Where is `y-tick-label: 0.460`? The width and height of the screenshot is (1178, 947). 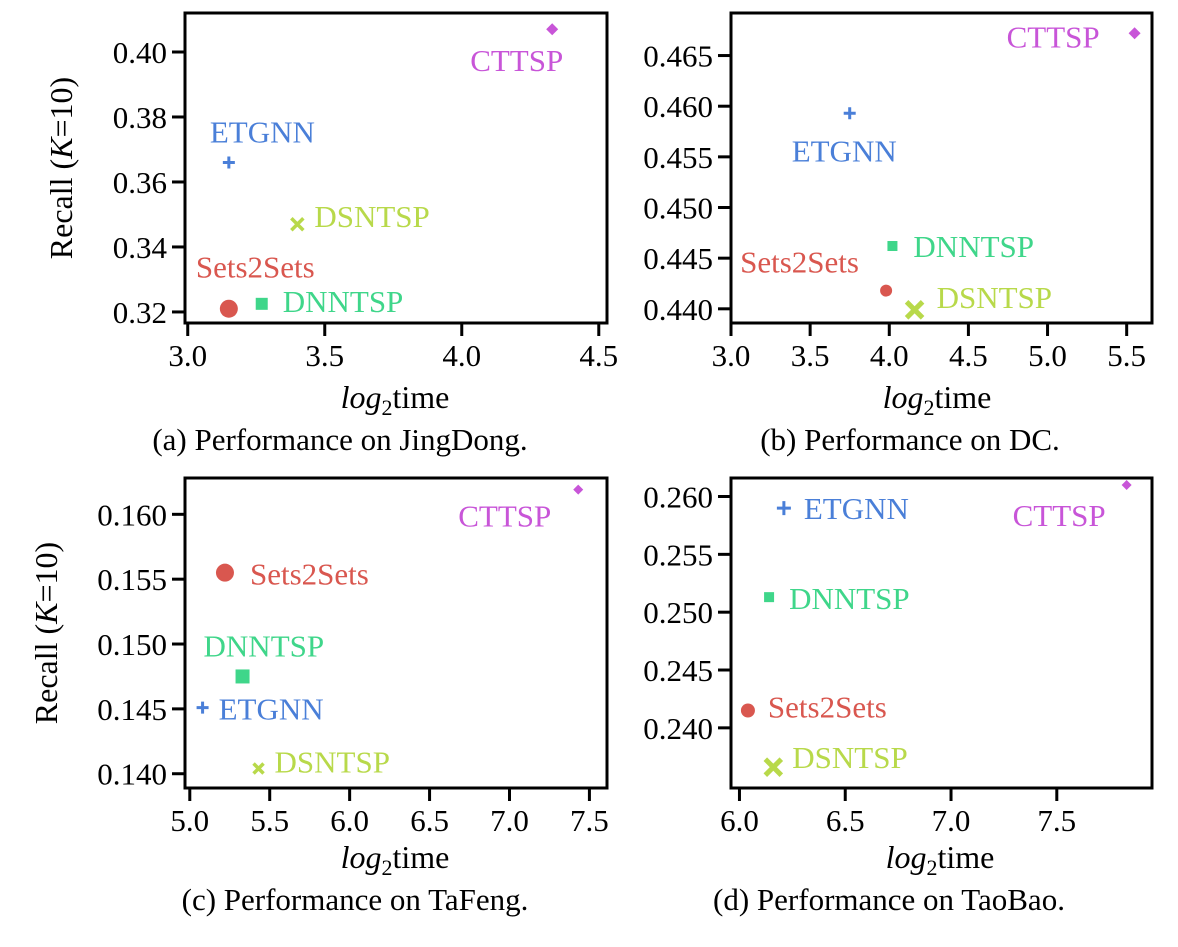
y-tick-label: 0.460 is located at coordinates (678, 106).